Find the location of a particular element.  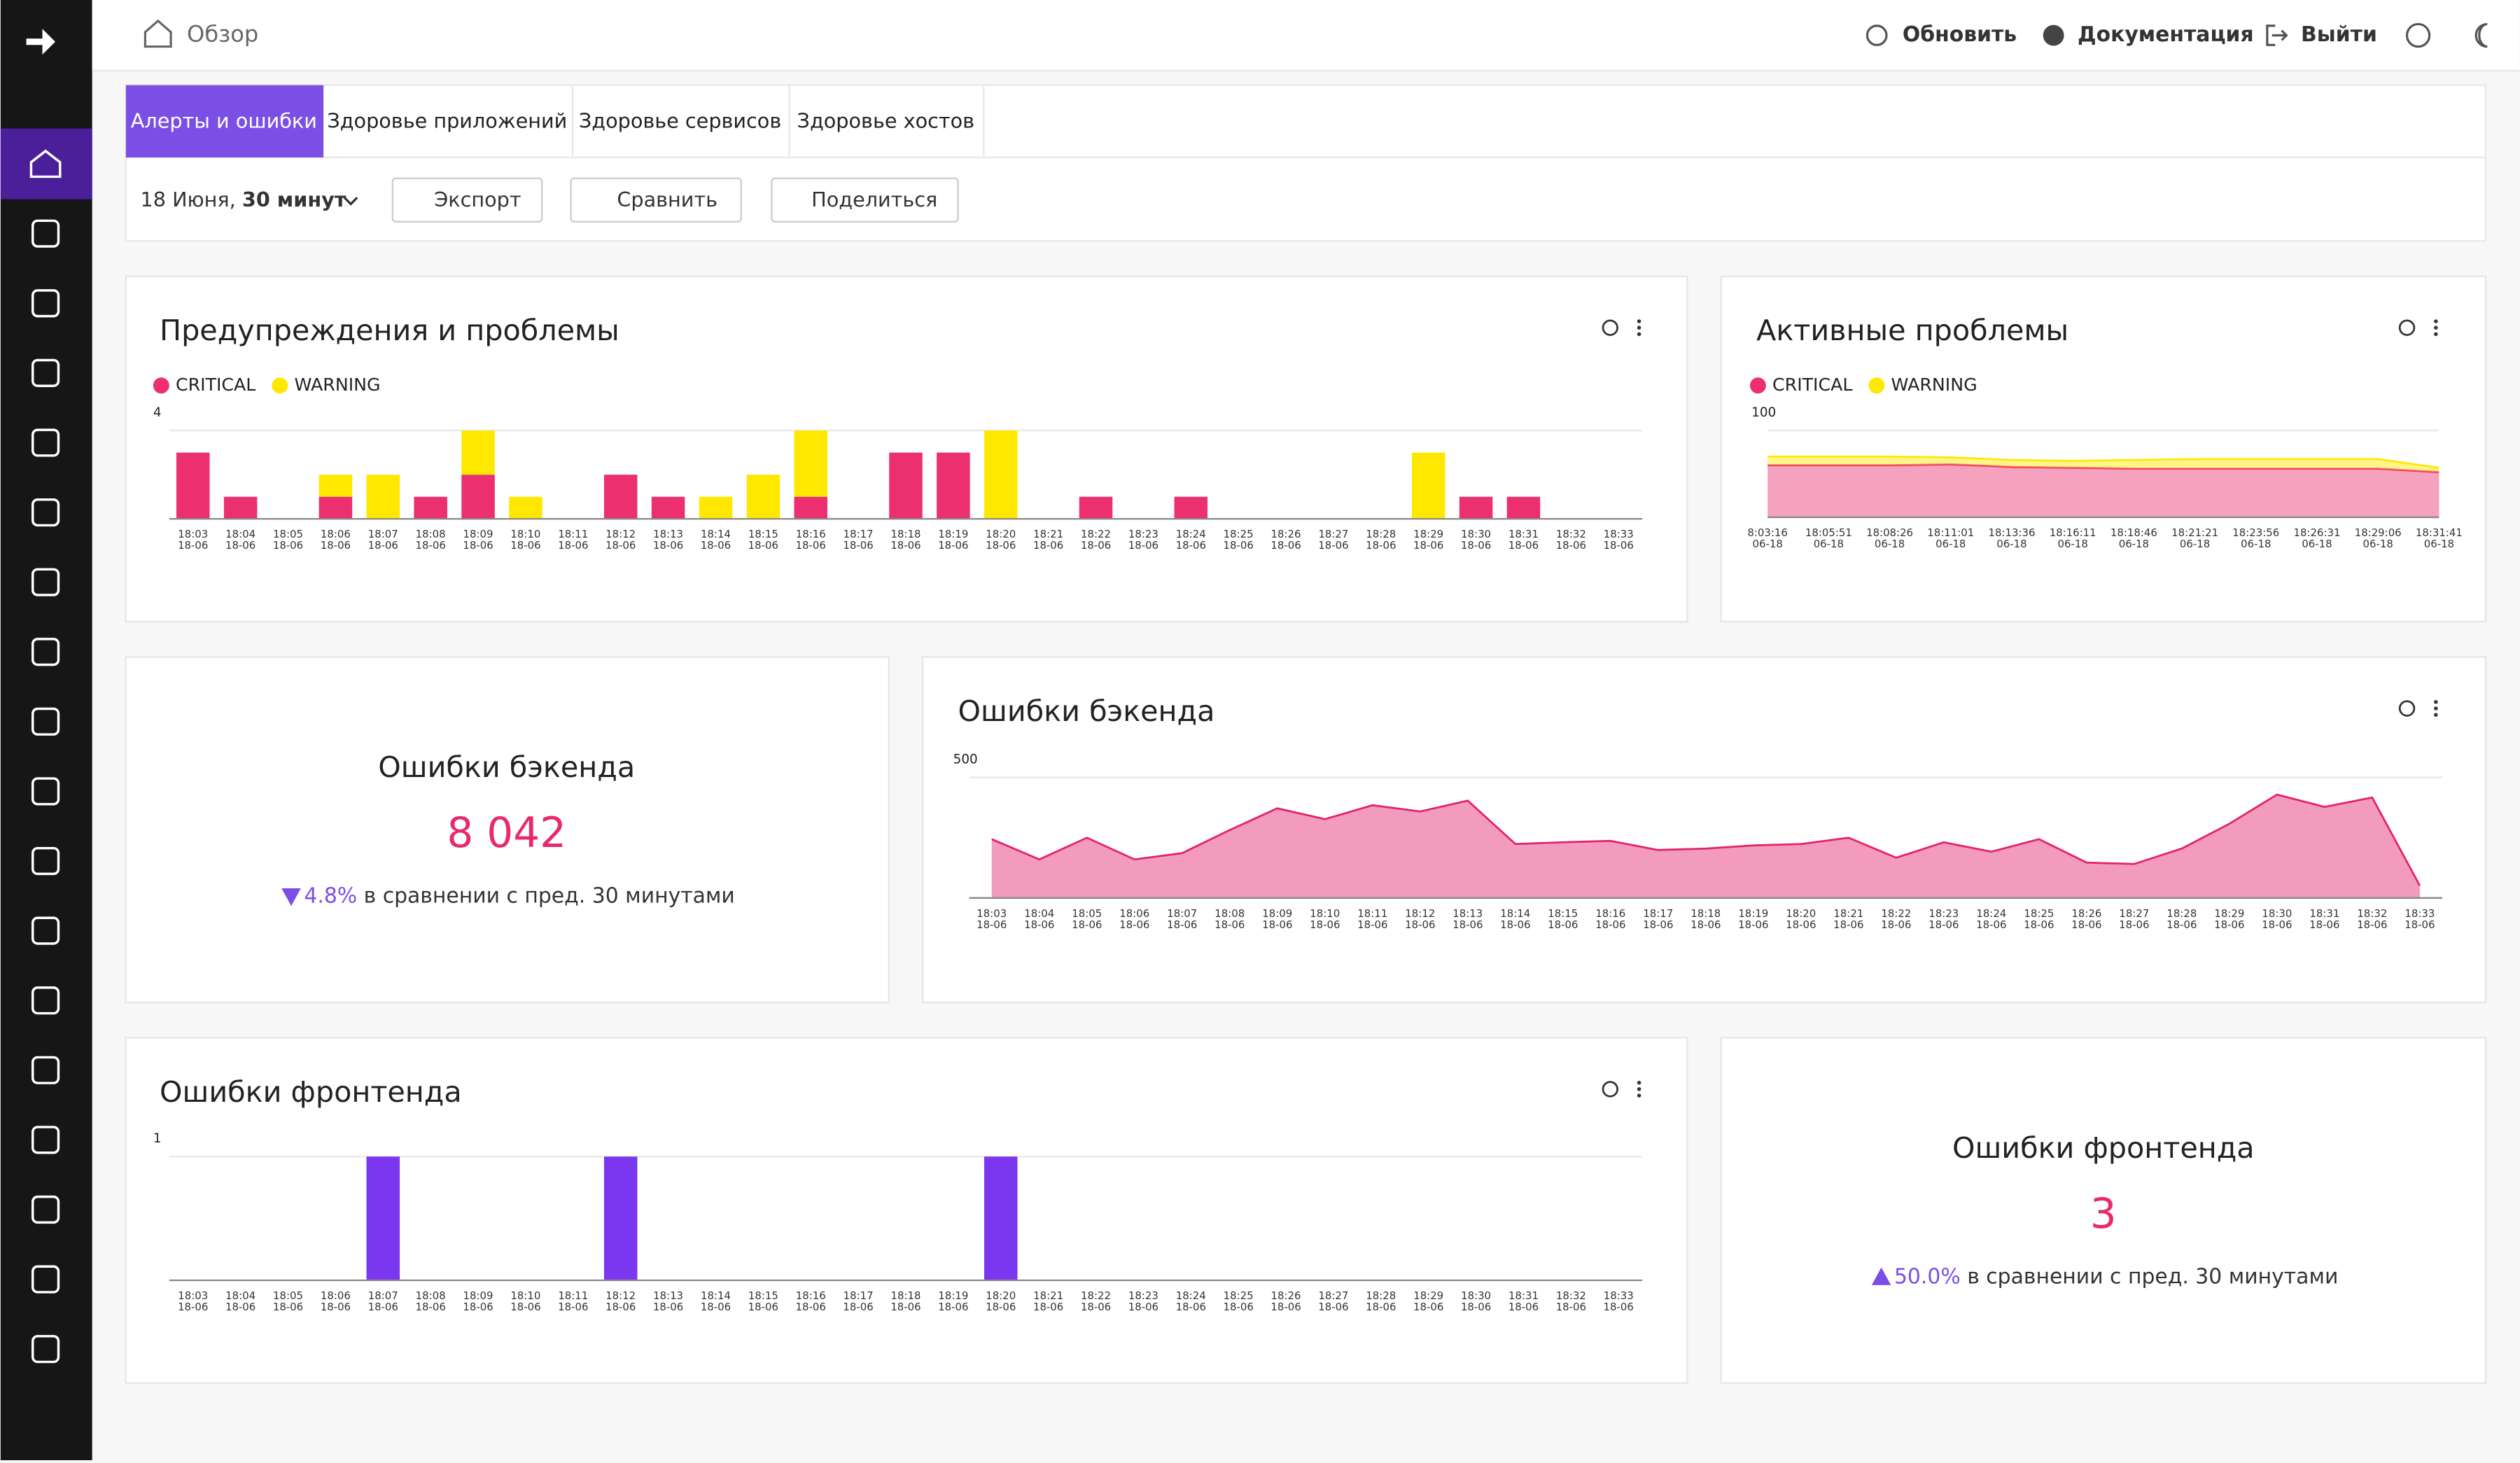

home-icon is located at coordinates (158, 33).